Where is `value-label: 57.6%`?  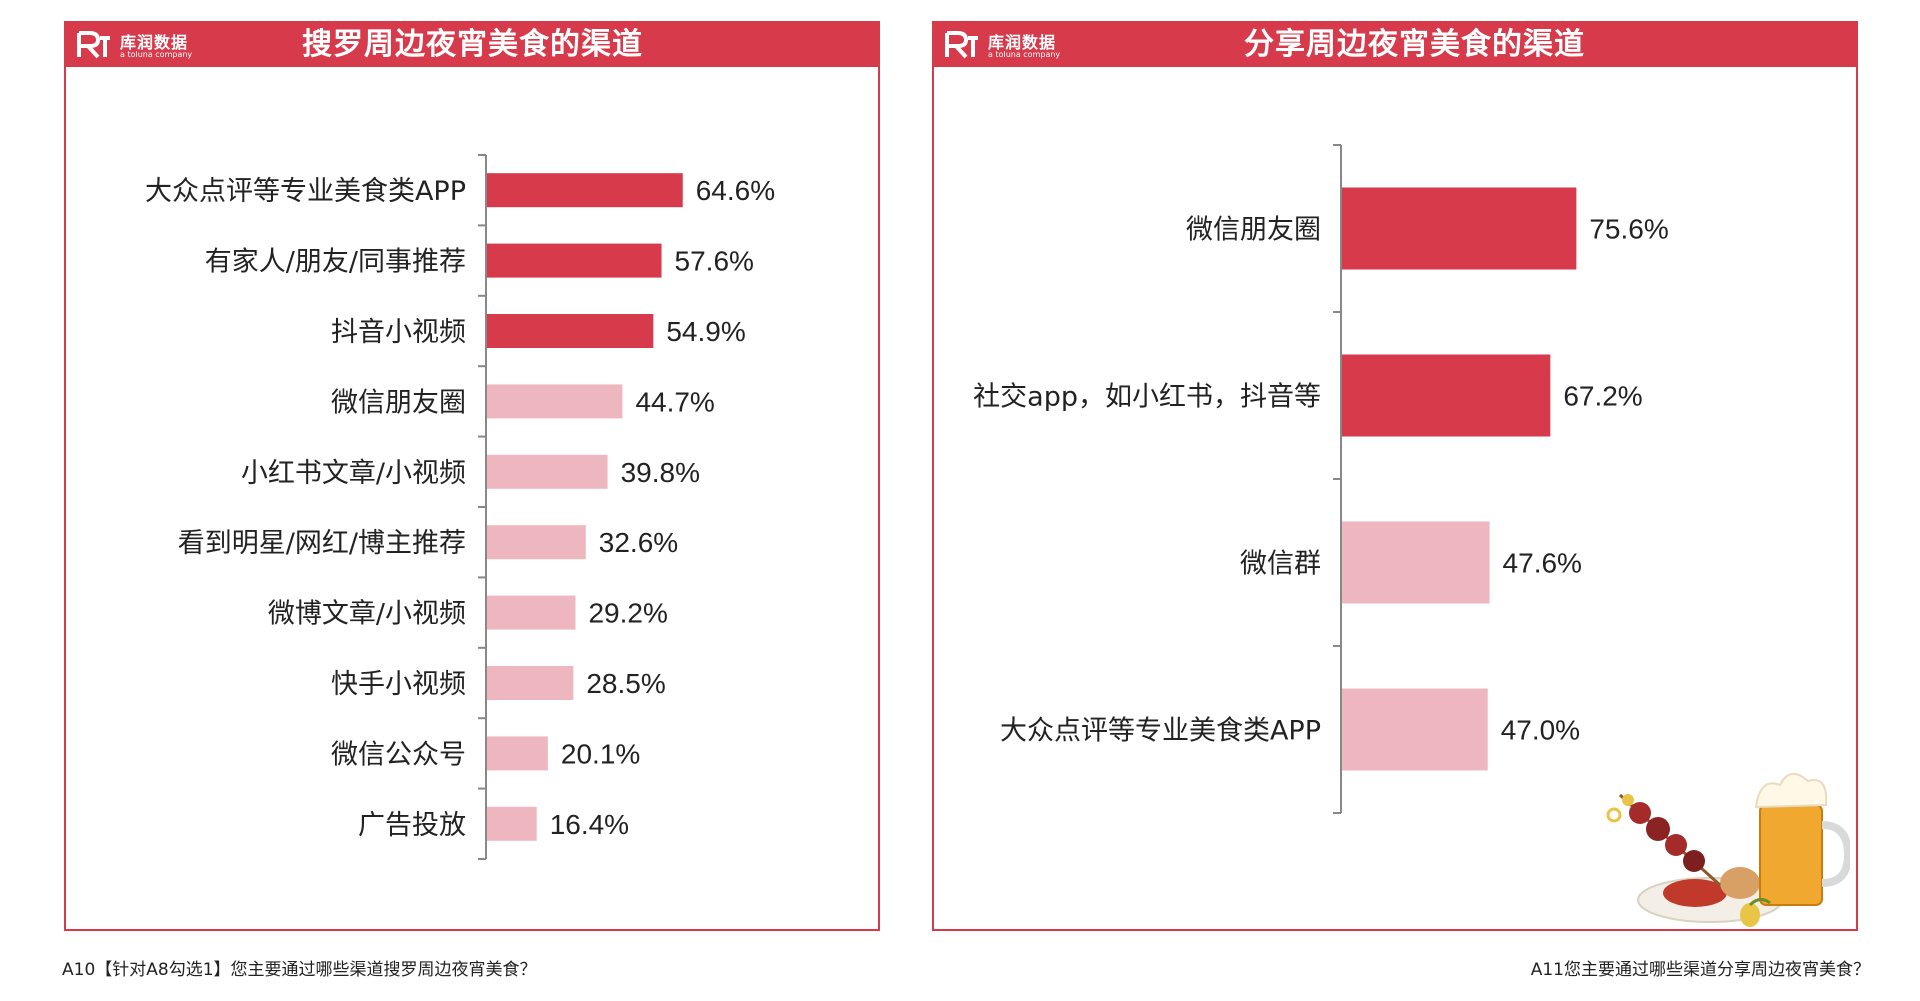
value-label: 57.6% is located at coordinates (714, 261).